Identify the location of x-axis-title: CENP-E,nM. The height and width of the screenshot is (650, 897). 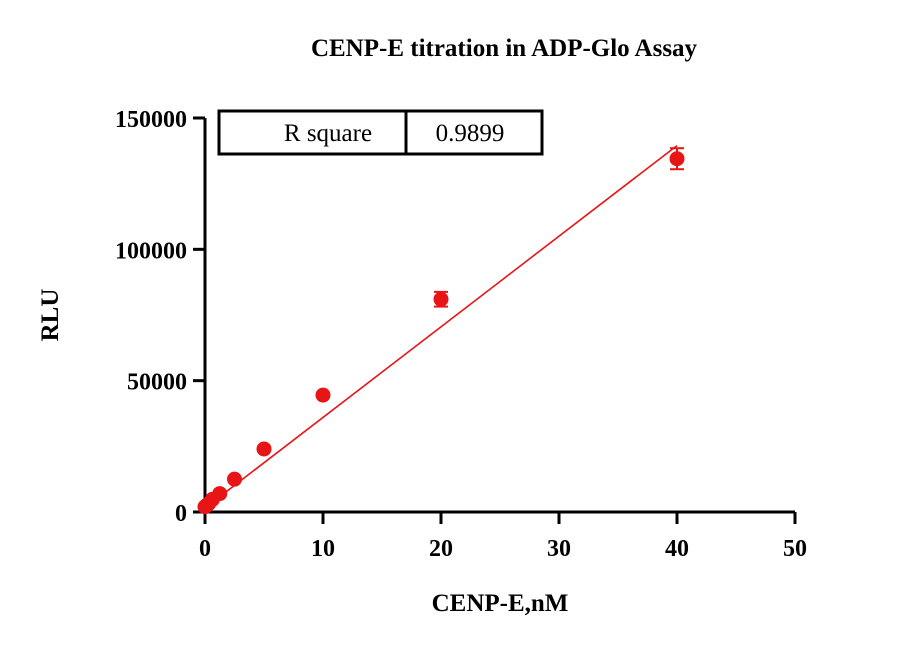
(500, 603).